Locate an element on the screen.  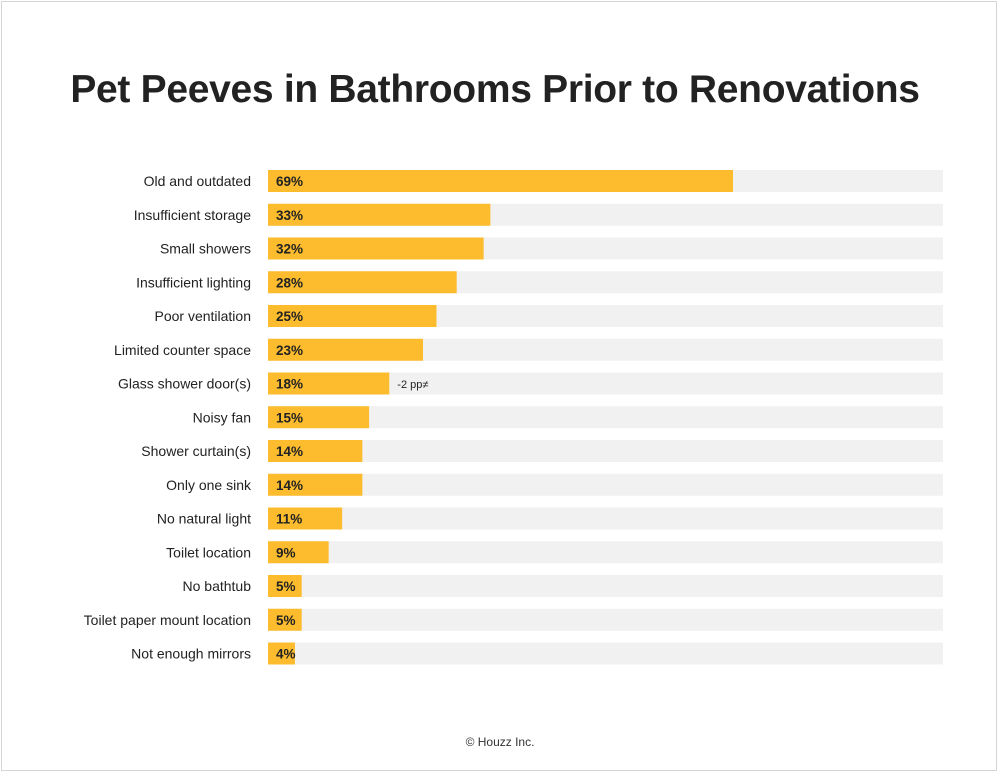
value-label: 11% is located at coordinates (289, 519).